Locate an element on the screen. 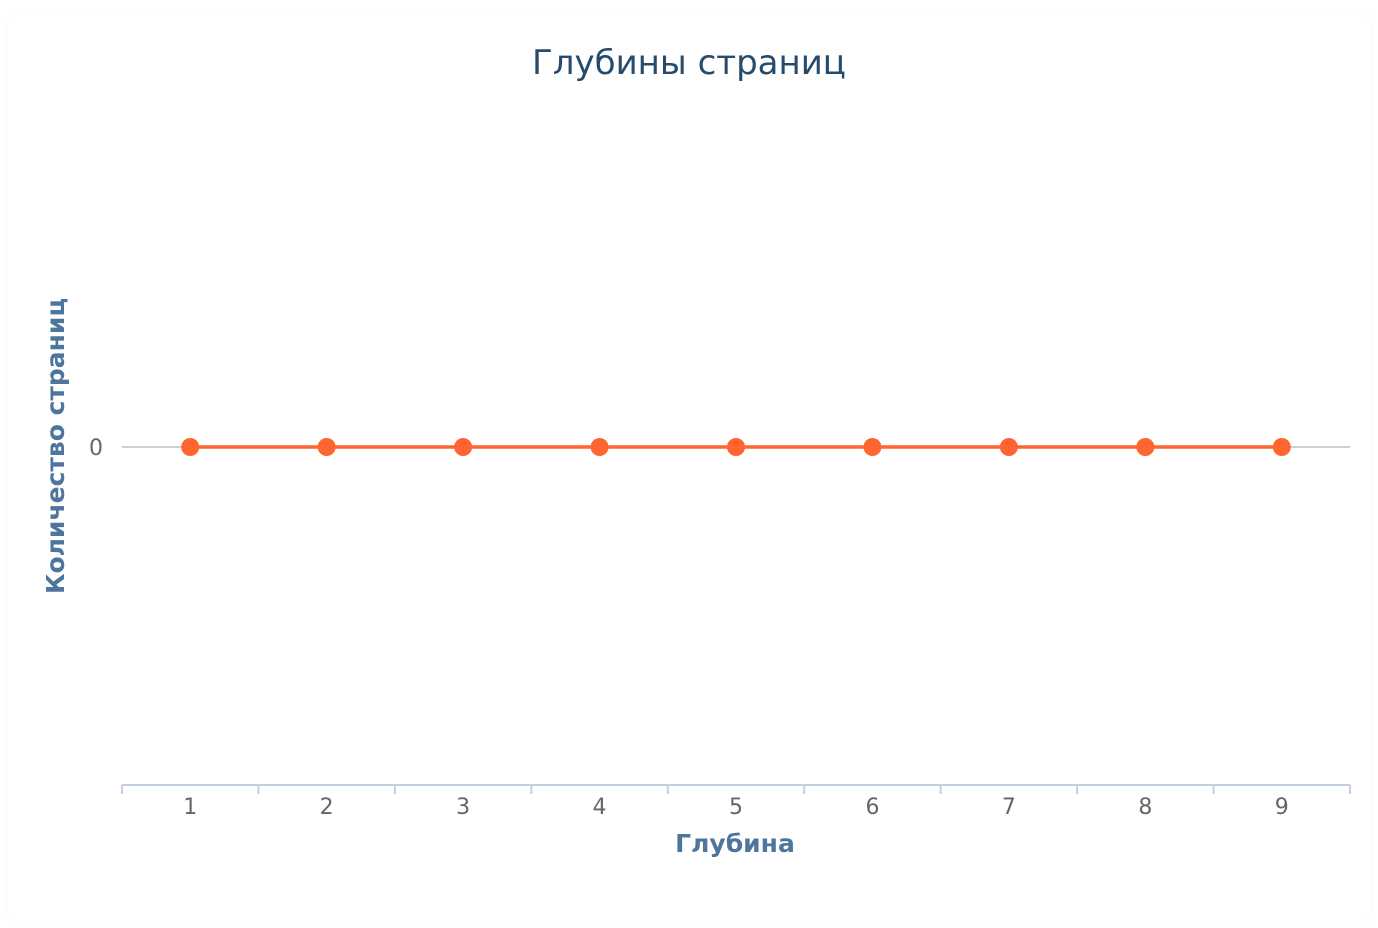 The width and height of the screenshot is (1378, 928). x-tick-label: 3 is located at coordinates (463, 807).